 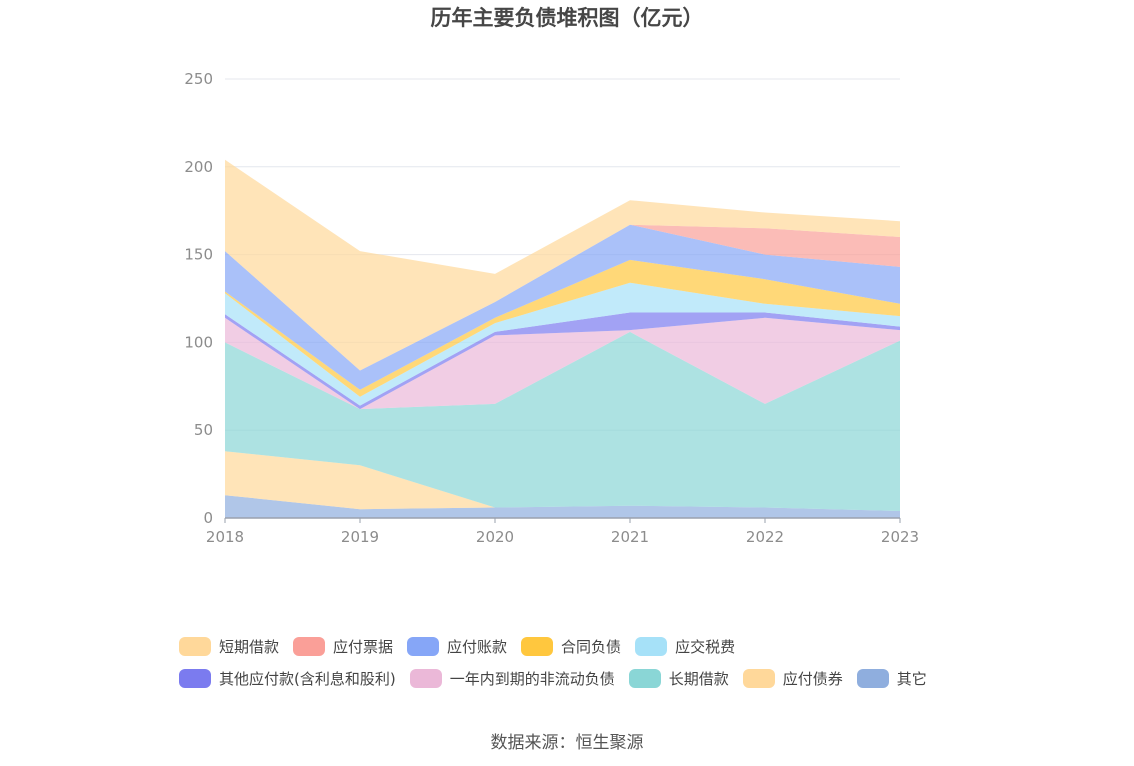 What do you see at coordinates (567, 743) in the screenshot?
I see `source-note: 数据来源：恒生聚源` at bounding box center [567, 743].